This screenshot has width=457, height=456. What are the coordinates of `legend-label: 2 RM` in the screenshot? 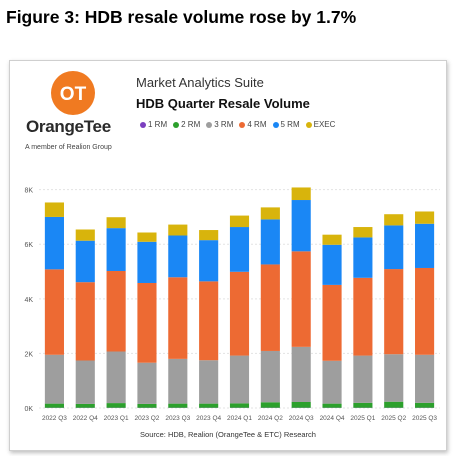 It's located at (191, 124).